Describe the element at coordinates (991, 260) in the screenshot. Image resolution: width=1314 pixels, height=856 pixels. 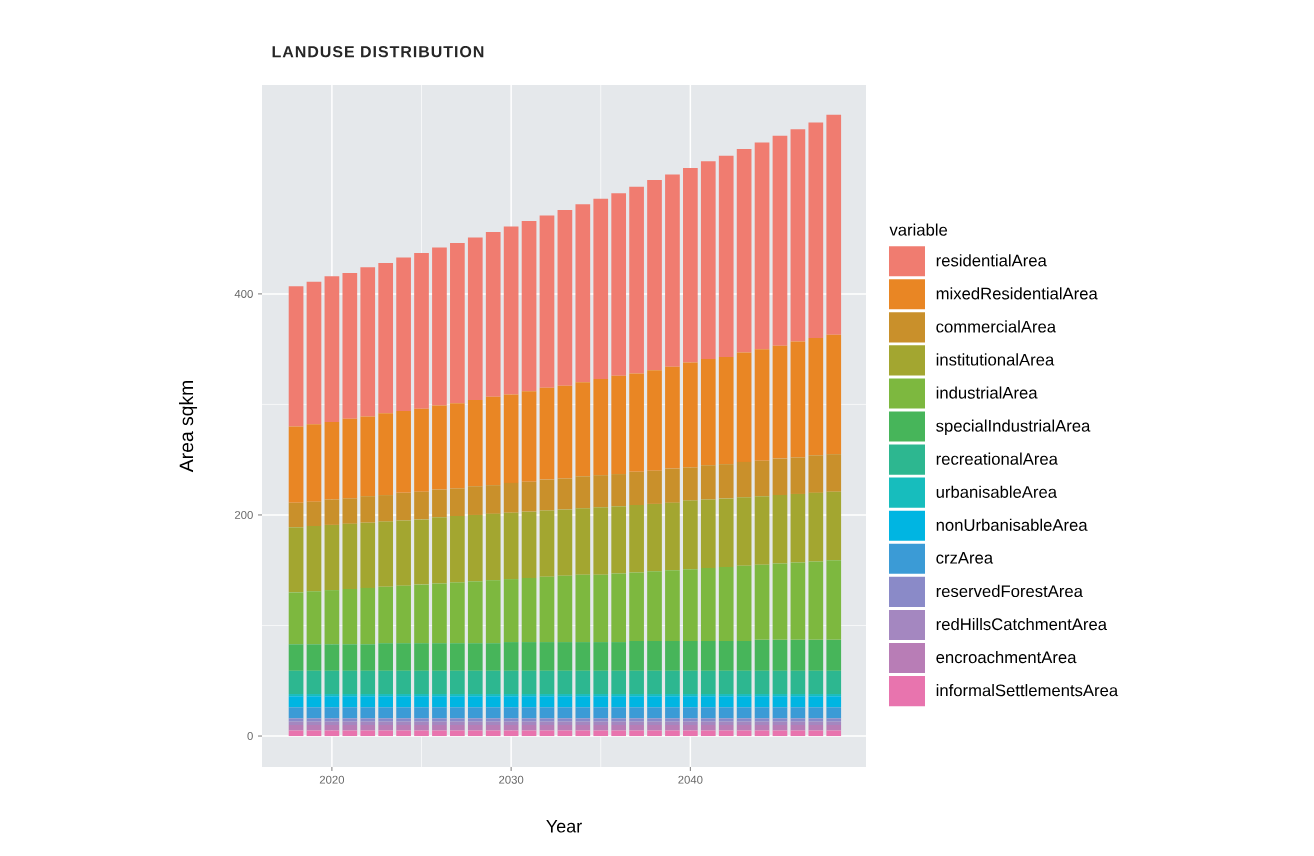
I see `legend-label: residentialArea` at that location.